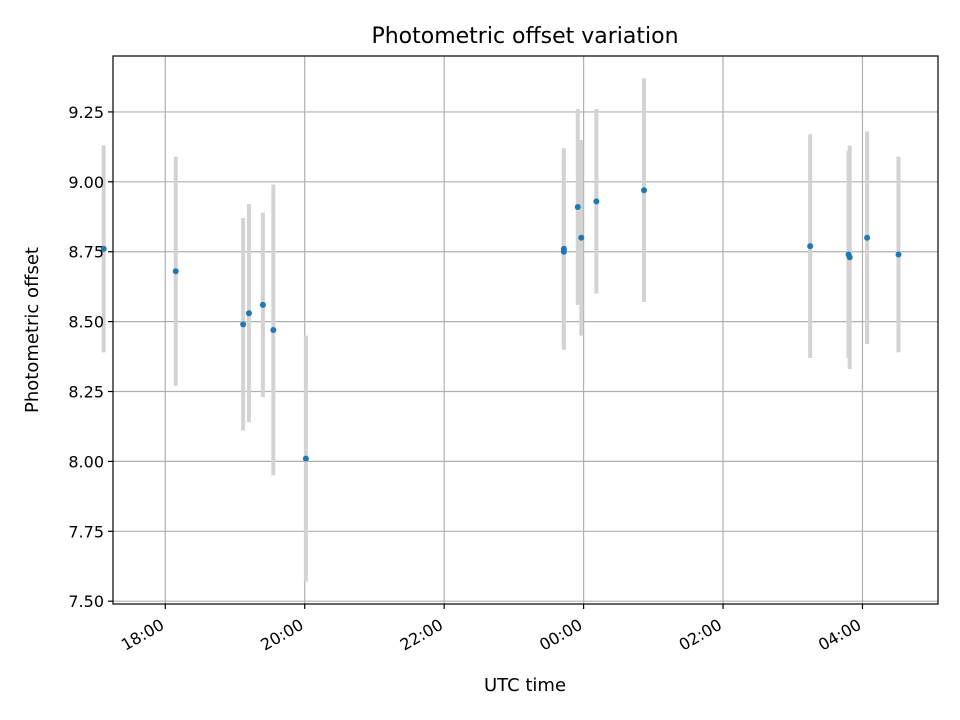 The image size is (960, 720). What do you see at coordinates (32, 330) in the screenshot?
I see `y-axis-label: Photometric offset` at bounding box center [32, 330].